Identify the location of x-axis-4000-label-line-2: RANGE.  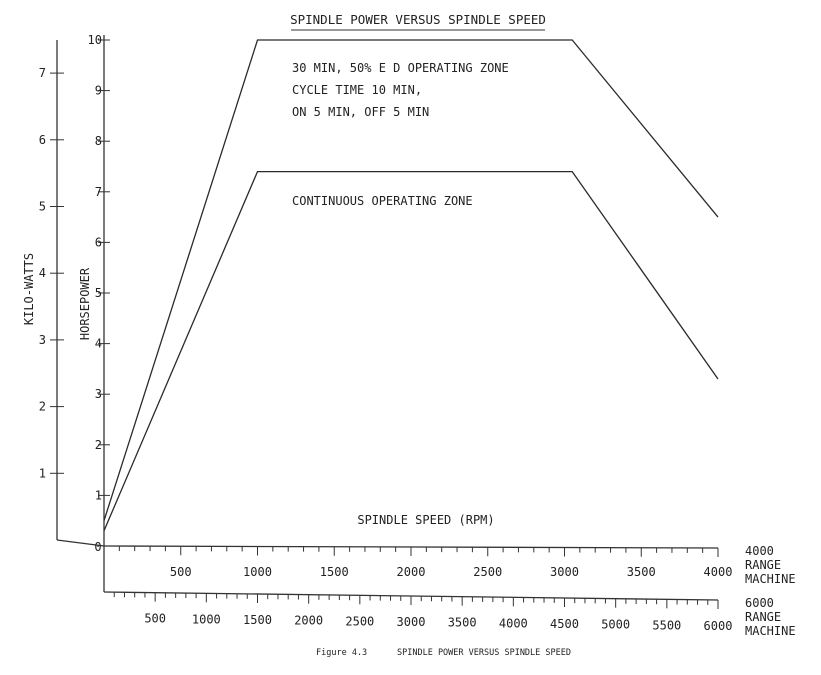
(763, 565).